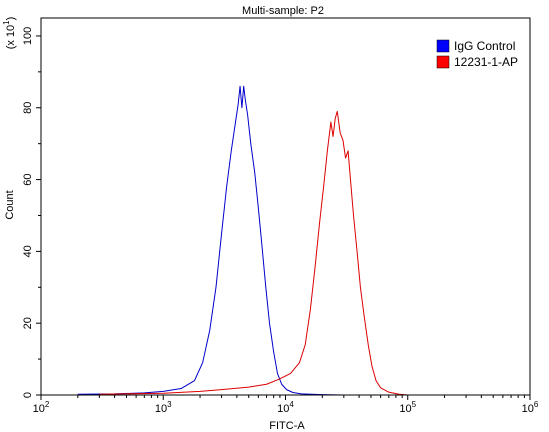 This screenshot has width=549, height=432. What do you see at coordinates (283, 11) in the screenshot?
I see `chart-title: Multi-sample: P2` at bounding box center [283, 11].